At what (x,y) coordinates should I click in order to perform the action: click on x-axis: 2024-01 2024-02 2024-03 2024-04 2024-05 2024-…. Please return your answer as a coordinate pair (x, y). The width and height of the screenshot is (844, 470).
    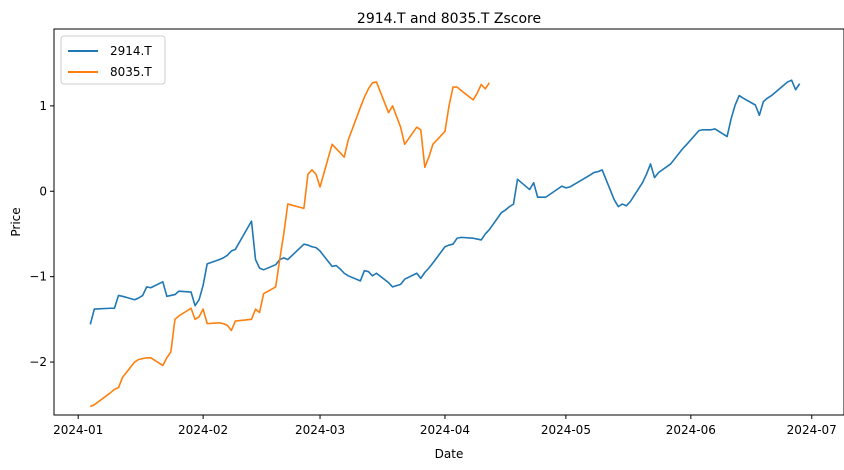
    Looking at the image, I should click on (445, 426).